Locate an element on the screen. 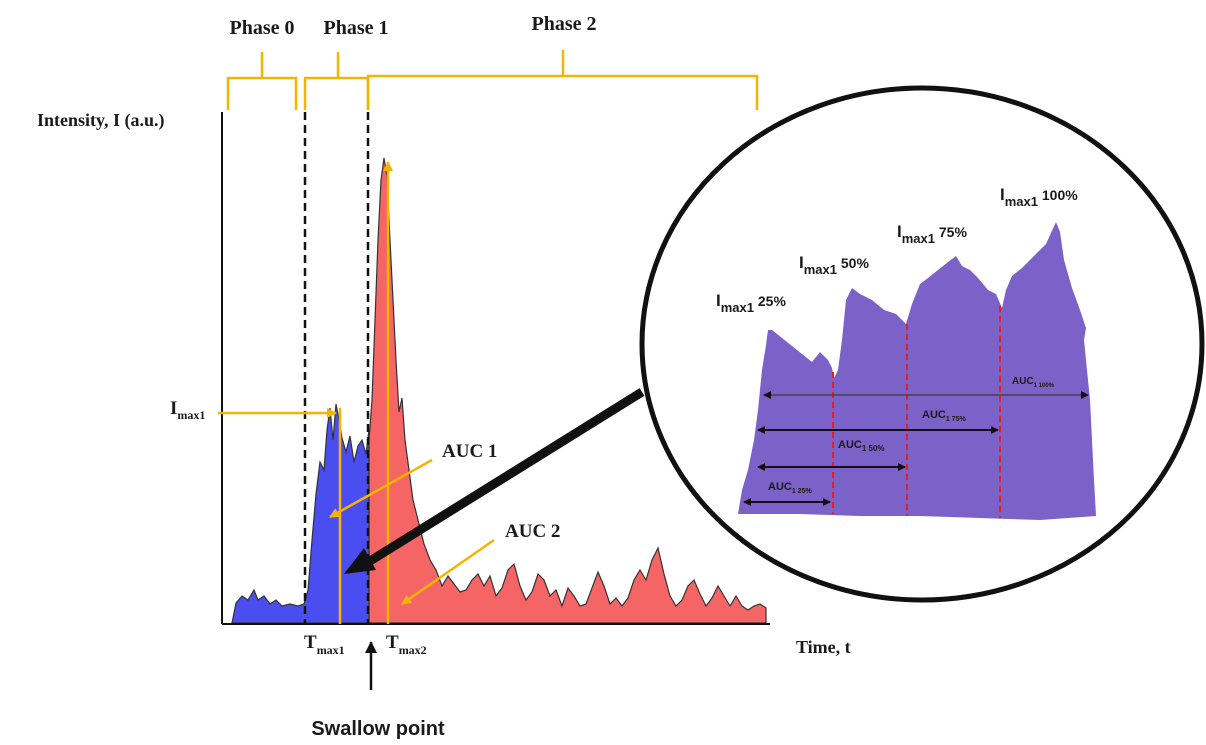 Image resolution: width=1206 pixels, height=745 pixels. auc-75-label: AUC1 75% is located at coordinates (944, 416).